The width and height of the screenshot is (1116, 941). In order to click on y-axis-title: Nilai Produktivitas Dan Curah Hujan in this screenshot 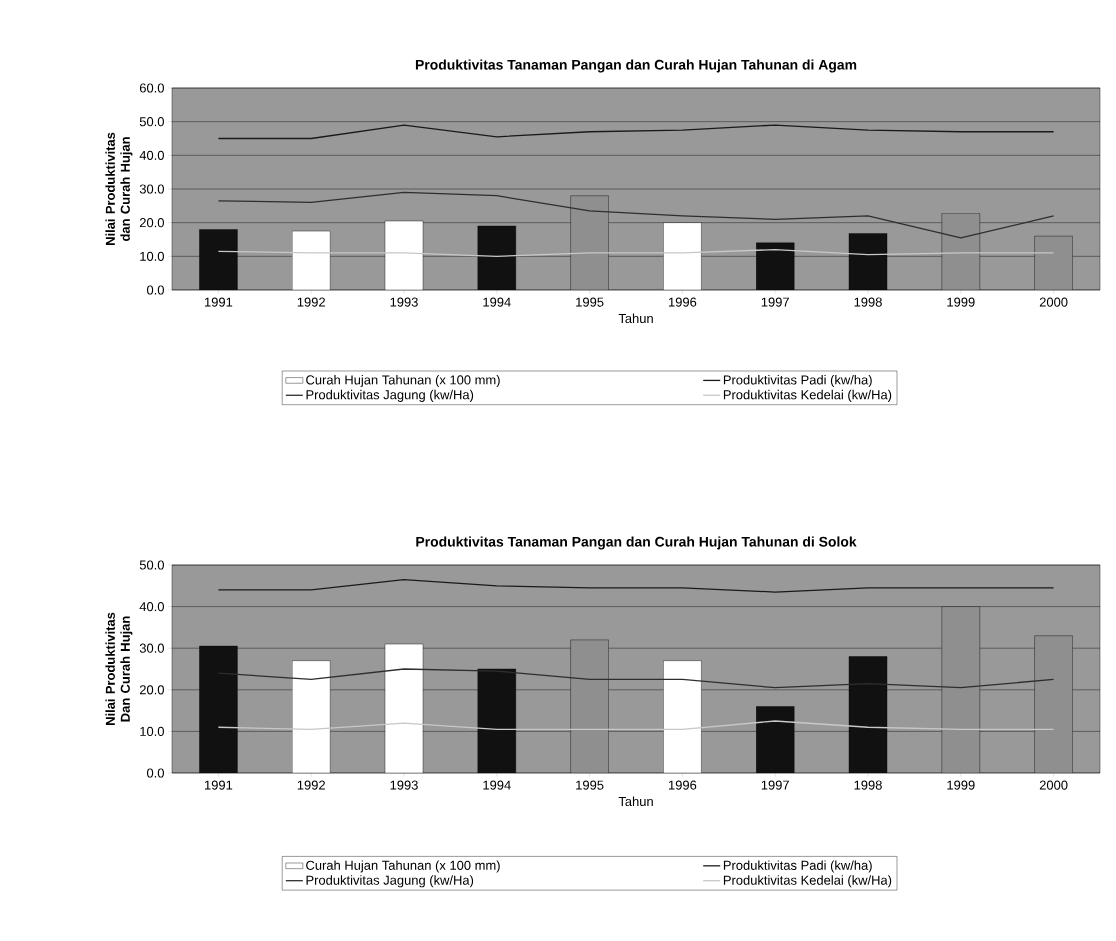, I will do `click(119, 668)`.